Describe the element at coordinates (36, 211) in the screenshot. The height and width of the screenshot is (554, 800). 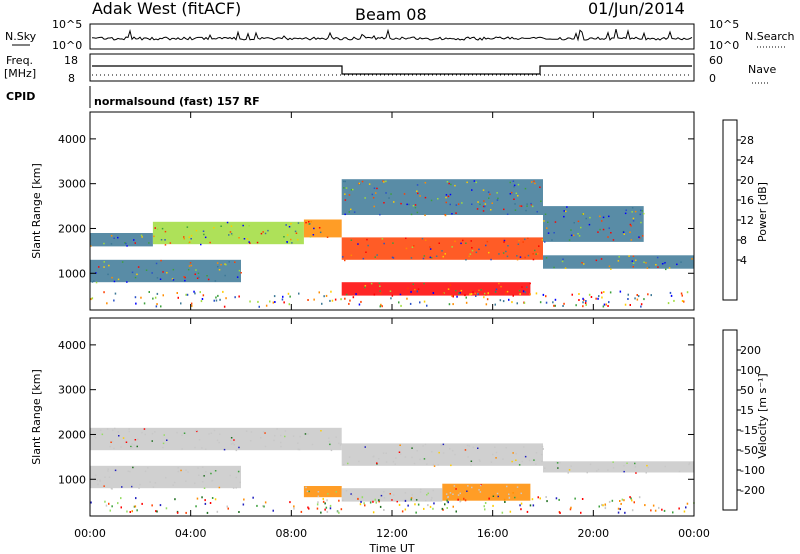
I see `power-ylabel: Slant Range [km]` at that location.